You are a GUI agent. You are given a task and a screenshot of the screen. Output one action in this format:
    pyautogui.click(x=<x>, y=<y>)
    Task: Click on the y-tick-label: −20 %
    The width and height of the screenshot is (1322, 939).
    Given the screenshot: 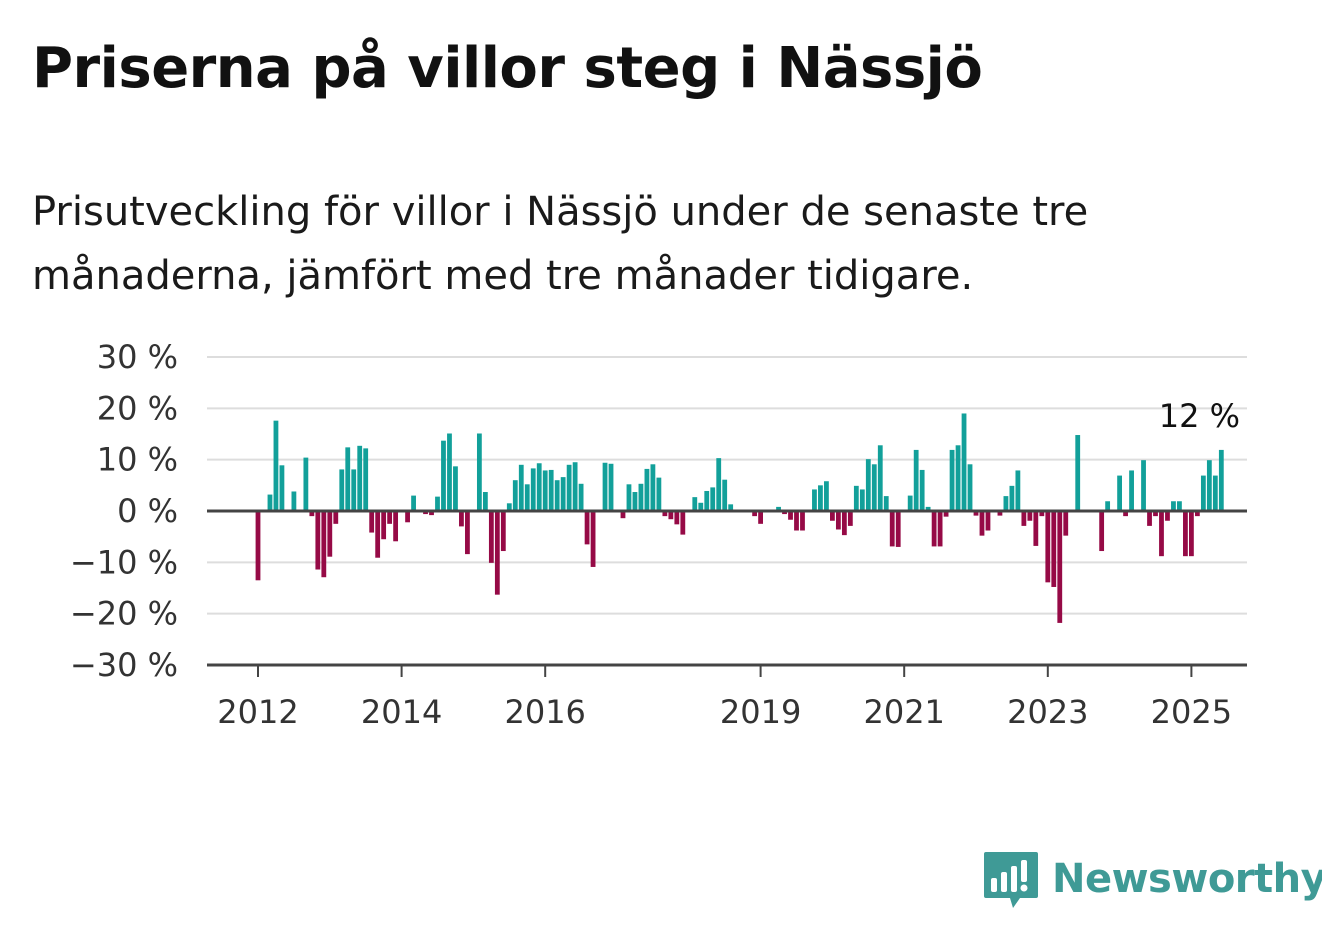 What is the action you would take?
    pyautogui.click(x=124, y=614)
    